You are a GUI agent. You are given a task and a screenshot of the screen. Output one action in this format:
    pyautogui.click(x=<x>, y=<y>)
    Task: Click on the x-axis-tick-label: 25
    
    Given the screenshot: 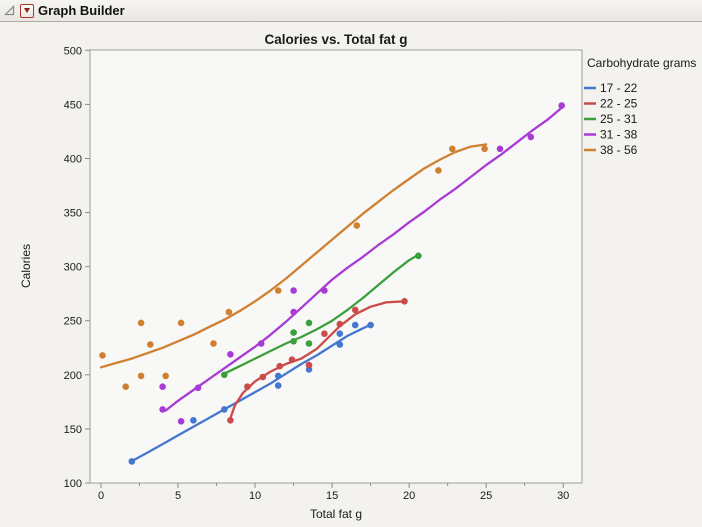 What is the action you would take?
    pyautogui.click(x=486, y=496)
    